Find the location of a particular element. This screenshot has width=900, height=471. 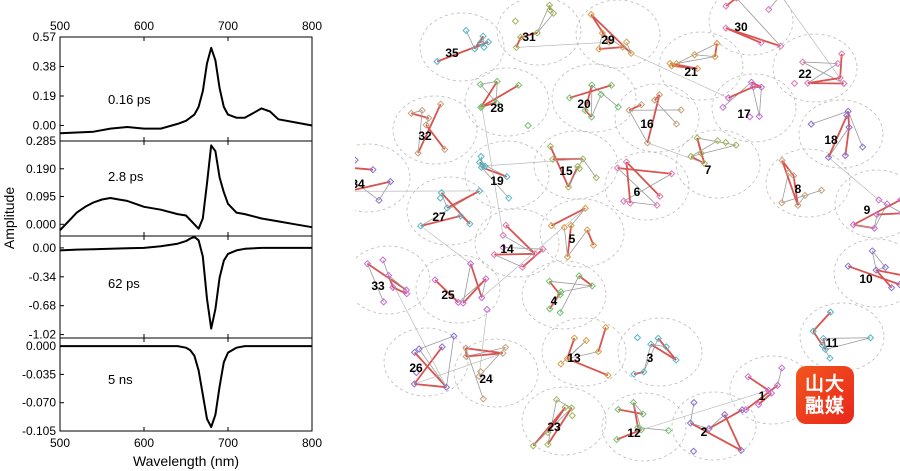

cluster-label: 13 is located at coordinates (574, 358).